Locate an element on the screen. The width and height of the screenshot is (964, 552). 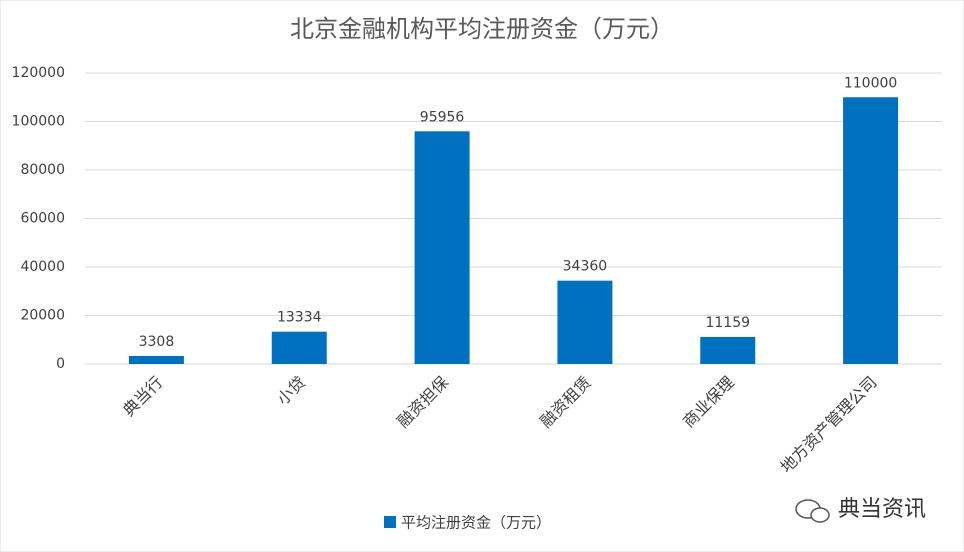
chart-title: 北京金融机构平均注册资金（万元） is located at coordinates (482, 29).